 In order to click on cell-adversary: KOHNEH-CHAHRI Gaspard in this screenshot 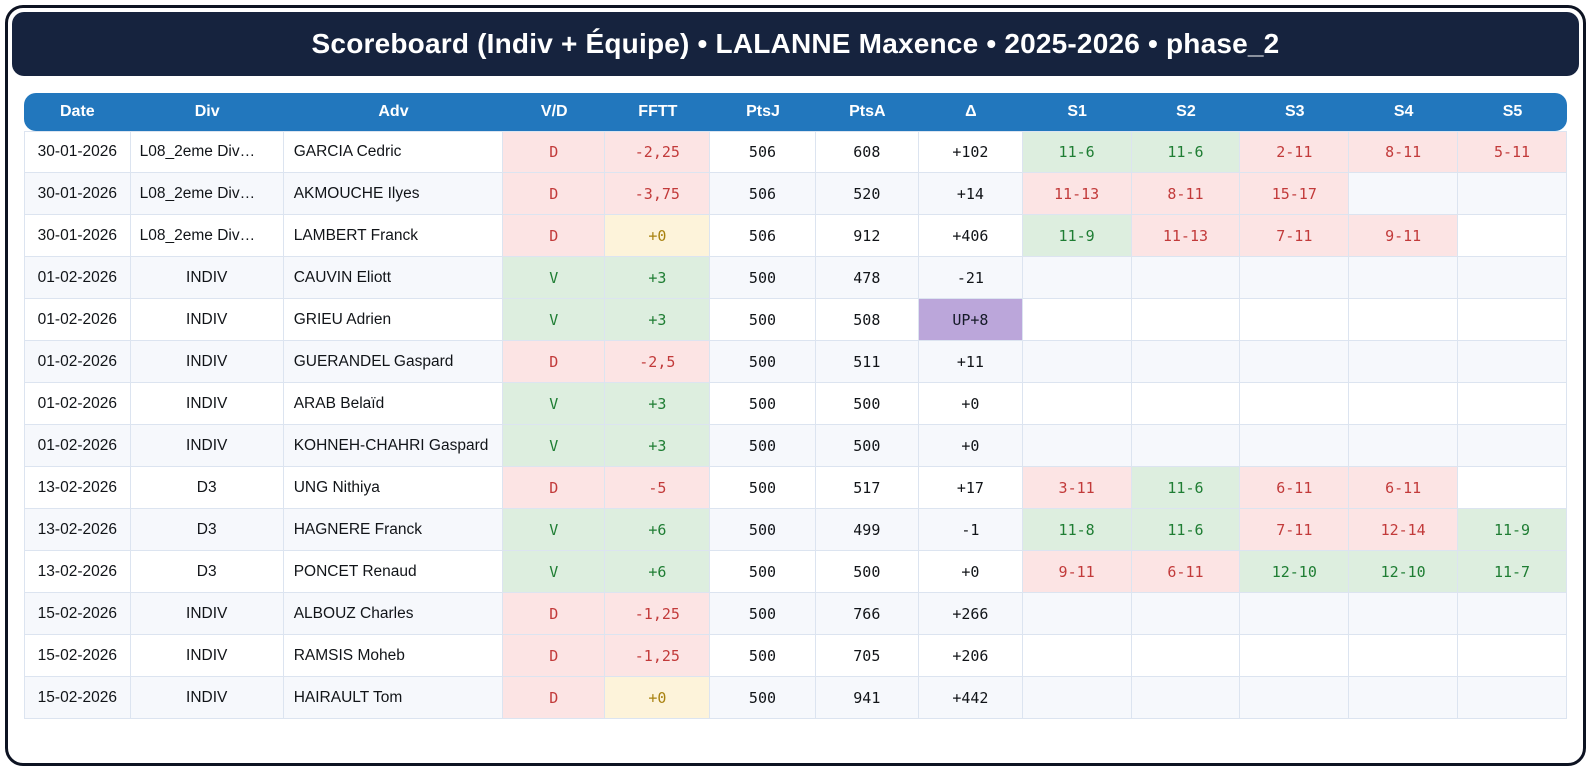, I will do `click(393, 446)`.